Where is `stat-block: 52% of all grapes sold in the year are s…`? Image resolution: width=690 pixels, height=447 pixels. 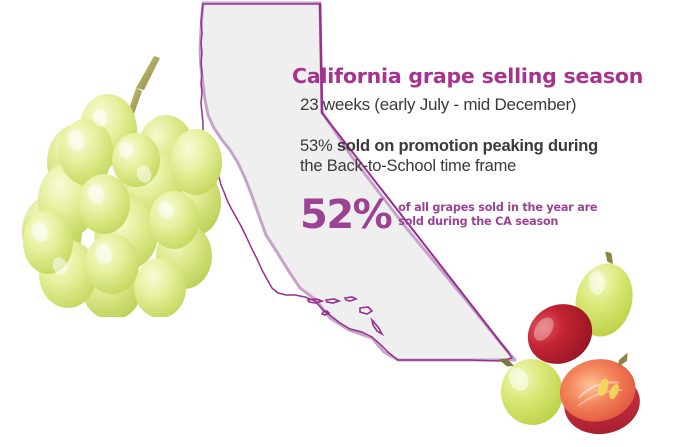
stat-block: 52% of all grapes sold in the year are s… is located at coordinates (449, 215).